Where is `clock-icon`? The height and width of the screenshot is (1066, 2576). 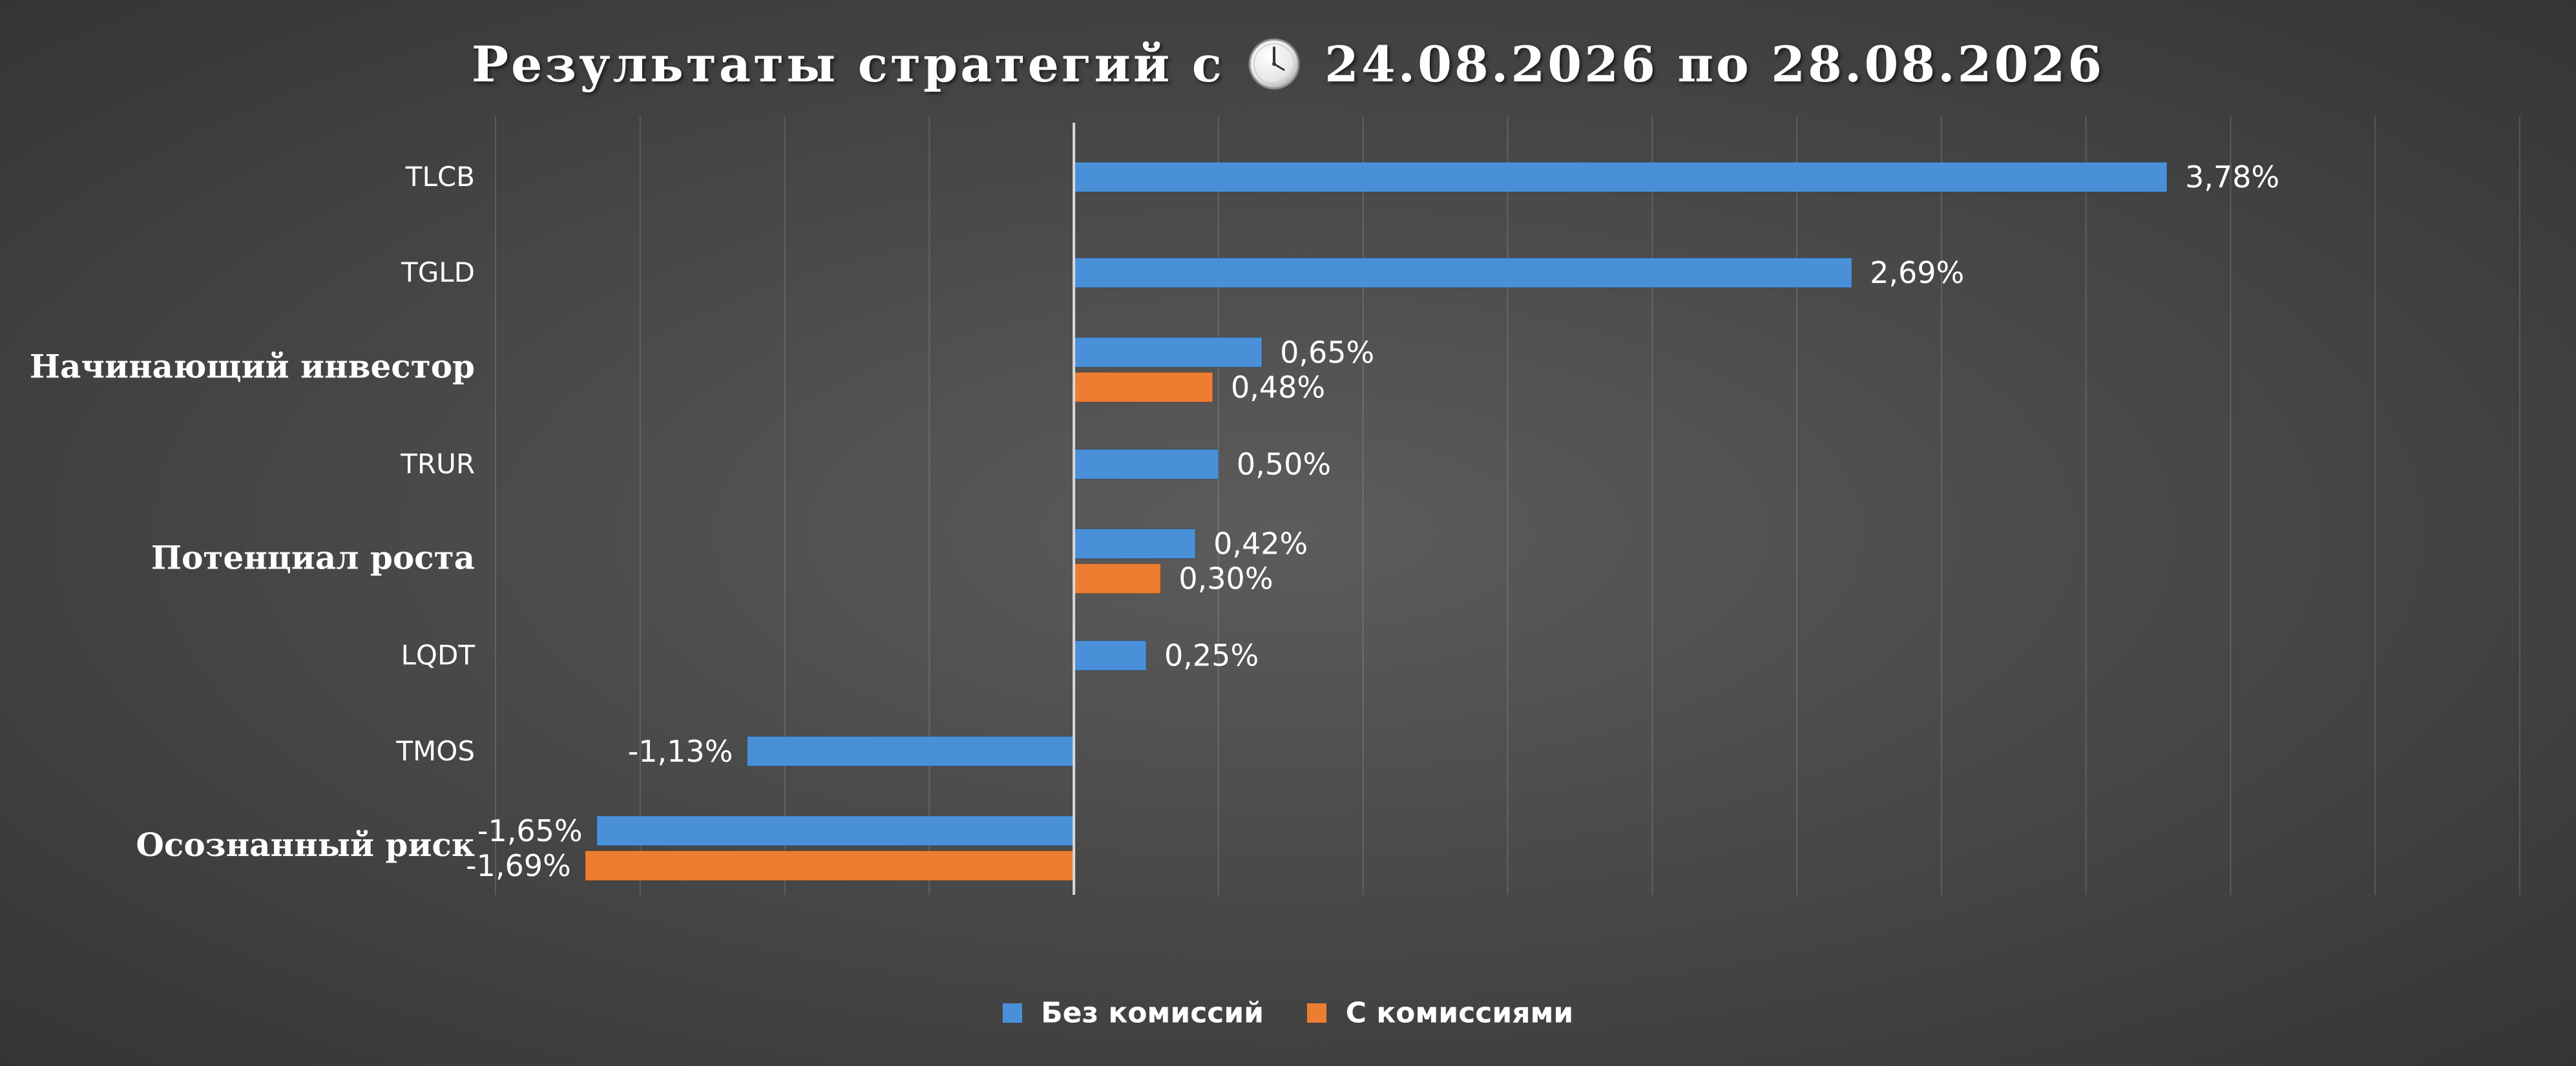
clock-icon is located at coordinates (1274, 64).